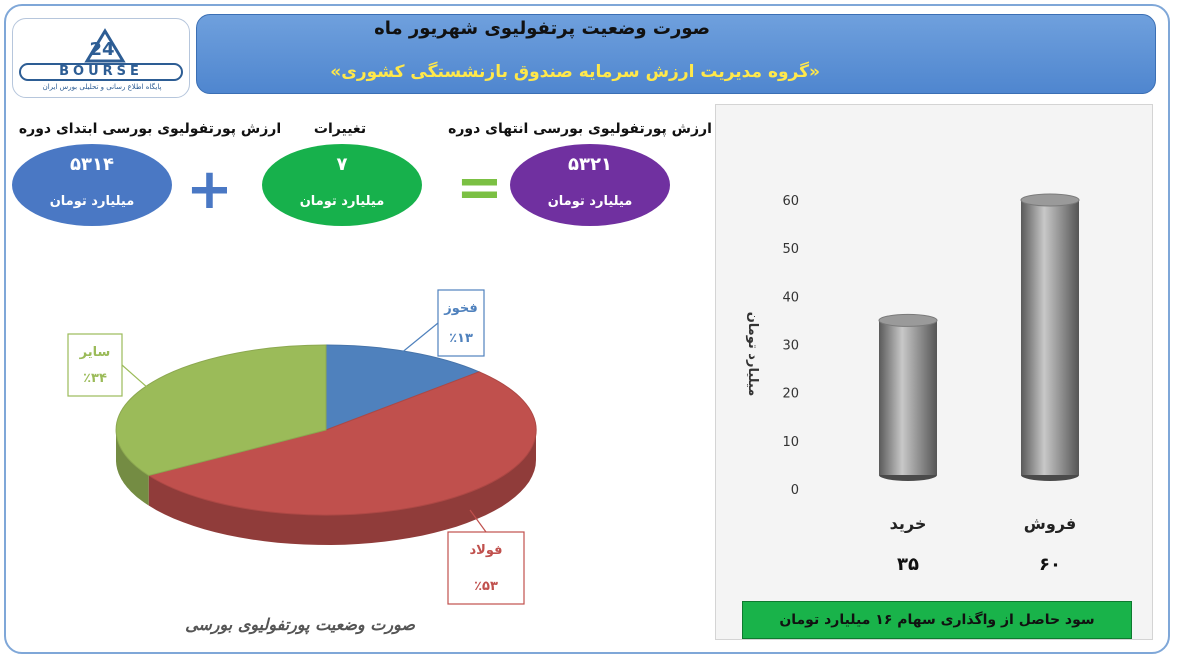 This screenshot has height=670, width=1178. Describe the element at coordinates (461, 338) in the screenshot. I see `pie-value-label-0: ٪۱۳` at that location.